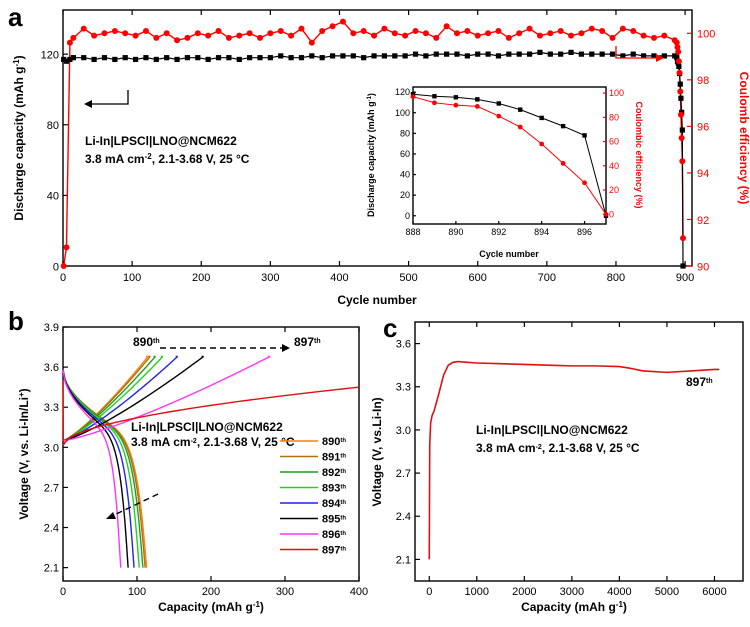 This screenshot has height=627, width=750. Describe the element at coordinates (132, 506) in the screenshot. I see `panel-b-discharge-arrow` at that location.